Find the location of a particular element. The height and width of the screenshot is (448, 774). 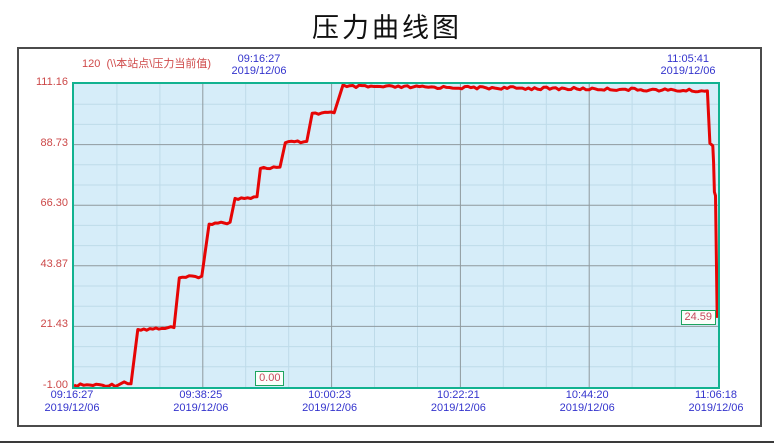

x-axis-tick: 11:06:18 2019/12/06 is located at coordinates (716, 401).